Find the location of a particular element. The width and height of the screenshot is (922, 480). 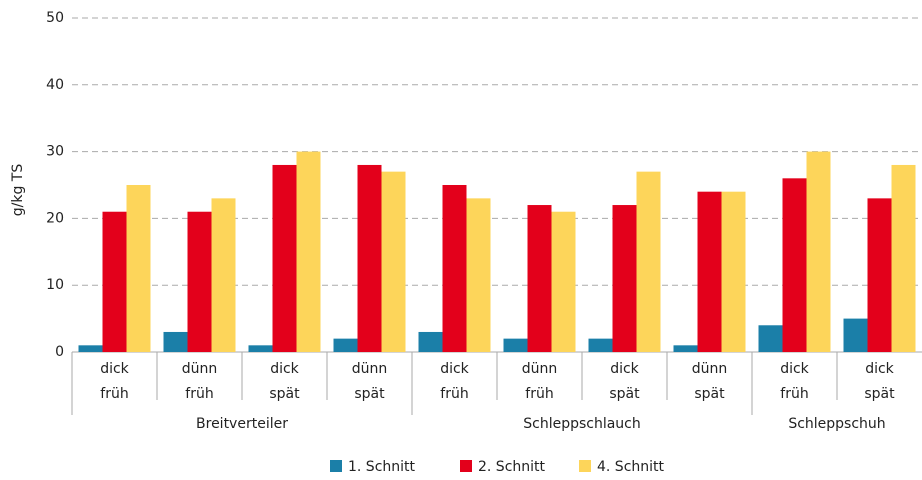

y-tick-label: 0 is located at coordinates (59, 352).